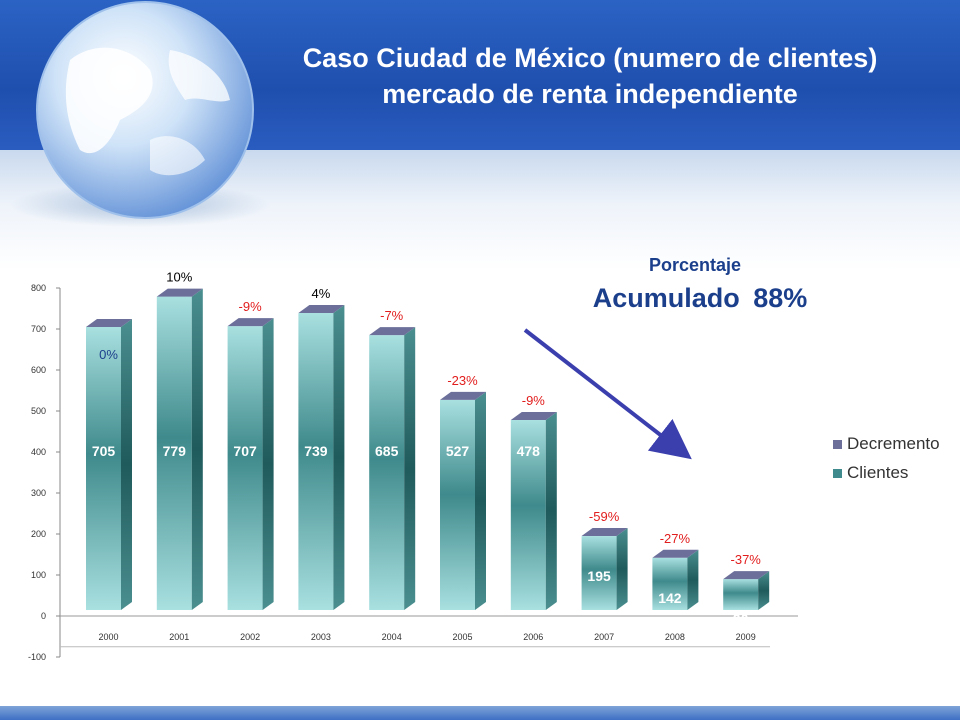 This screenshot has height=720, width=960. What do you see at coordinates (140, 114) in the screenshot?
I see `globe-icon` at bounding box center [140, 114].